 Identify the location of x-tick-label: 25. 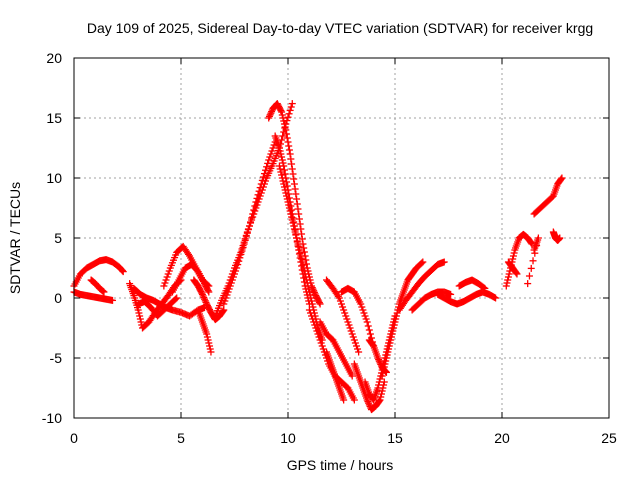
(609, 438).